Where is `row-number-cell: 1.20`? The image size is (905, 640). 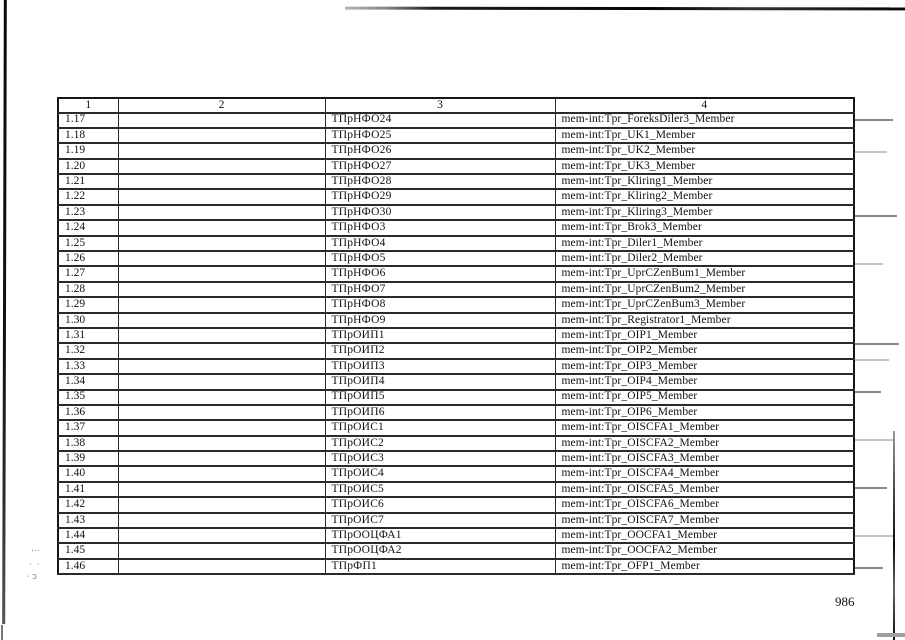 row-number-cell: 1.20 is located at coordinates (88, 167).